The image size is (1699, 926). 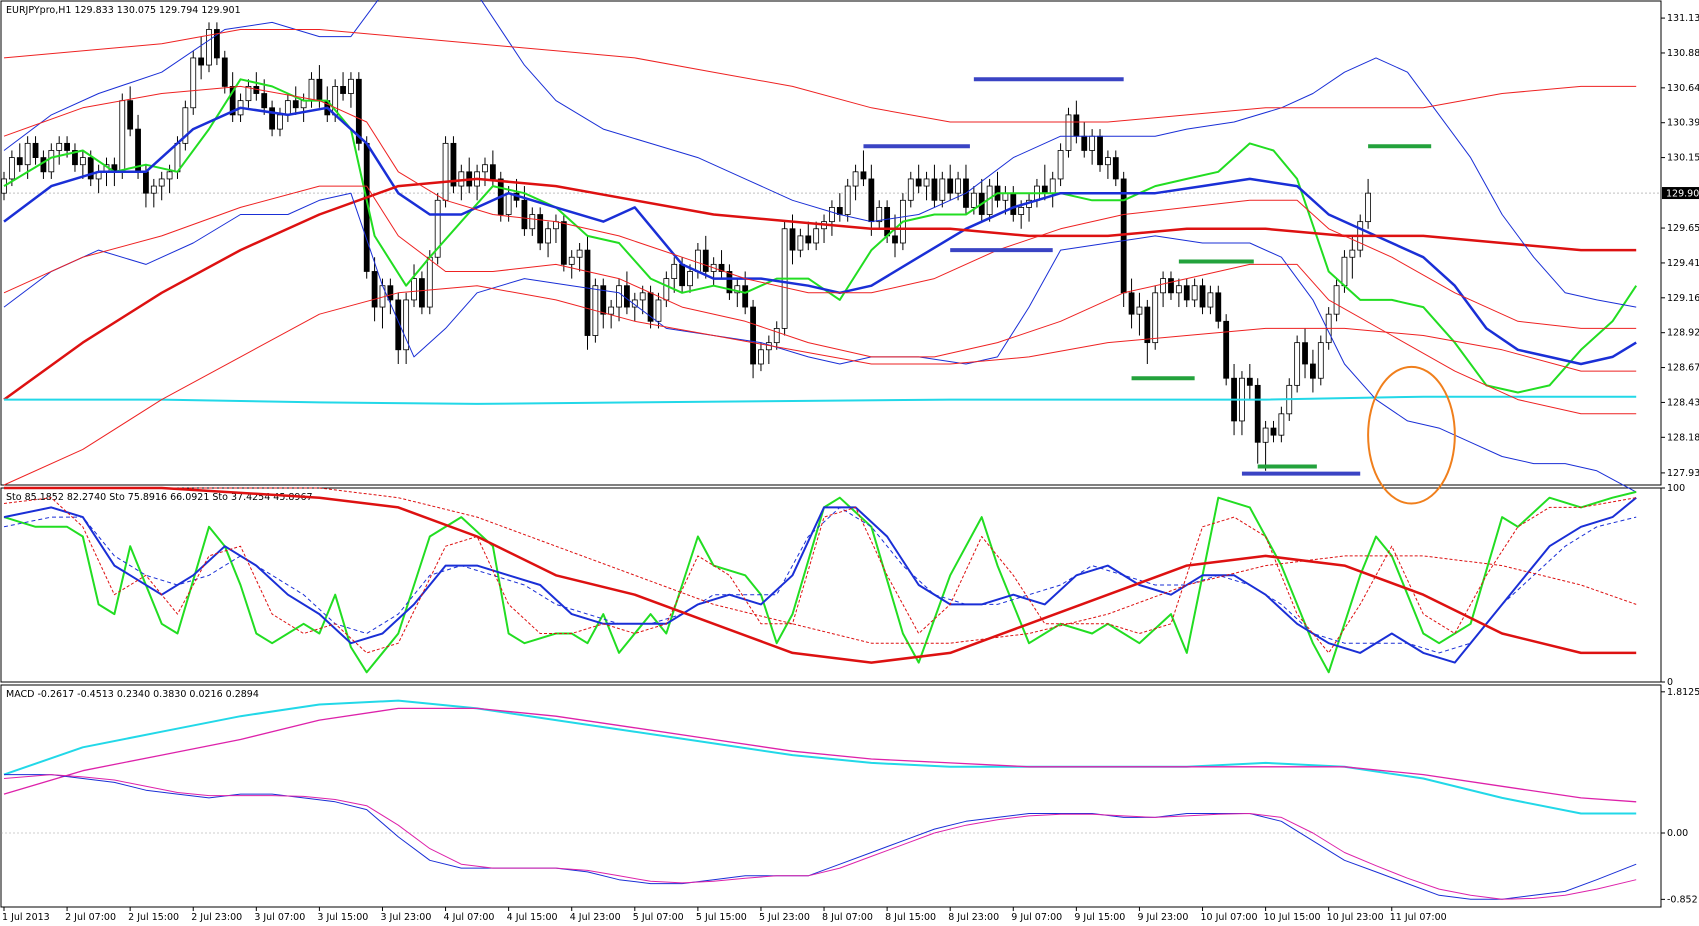 What do you see at coordinates (1677, 833) in the screenshot?
I see `y-tick-label: 0.00` at bounding box center [1677, 833].